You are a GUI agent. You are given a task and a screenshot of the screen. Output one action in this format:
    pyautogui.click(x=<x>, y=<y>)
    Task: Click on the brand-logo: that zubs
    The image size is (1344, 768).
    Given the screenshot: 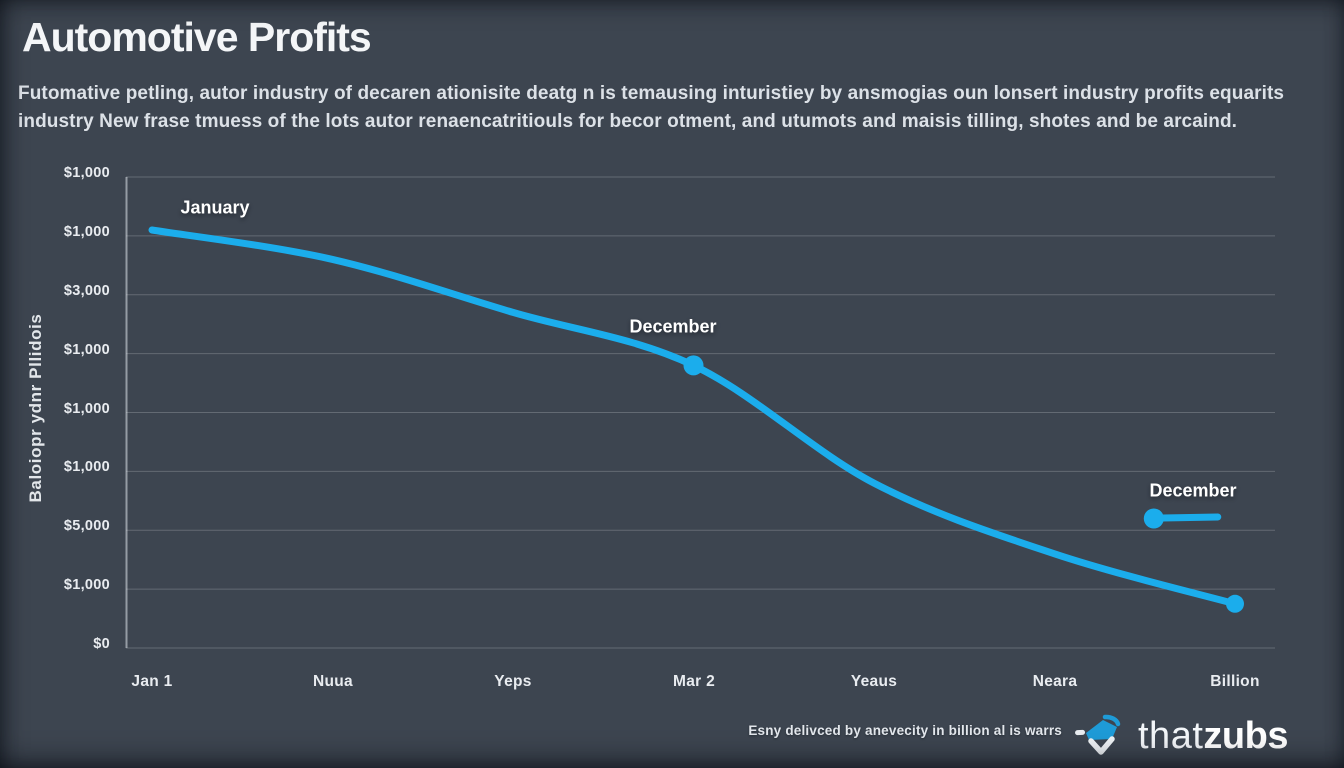 What is the action you would take?
    pyautogui.click(x=1181, y=736)
    